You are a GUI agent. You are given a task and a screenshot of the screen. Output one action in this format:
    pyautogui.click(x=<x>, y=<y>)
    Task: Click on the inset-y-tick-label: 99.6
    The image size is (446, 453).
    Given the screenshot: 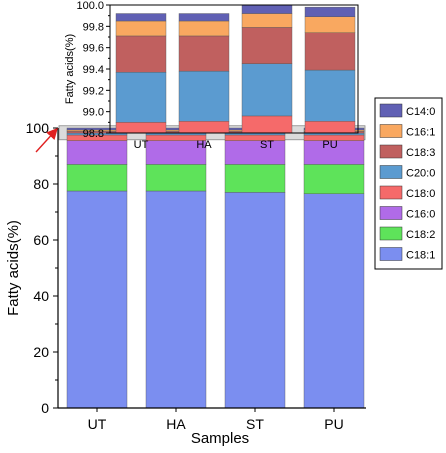 What is the action you would take?
    pyautogui.click(x=93, y=49)
    